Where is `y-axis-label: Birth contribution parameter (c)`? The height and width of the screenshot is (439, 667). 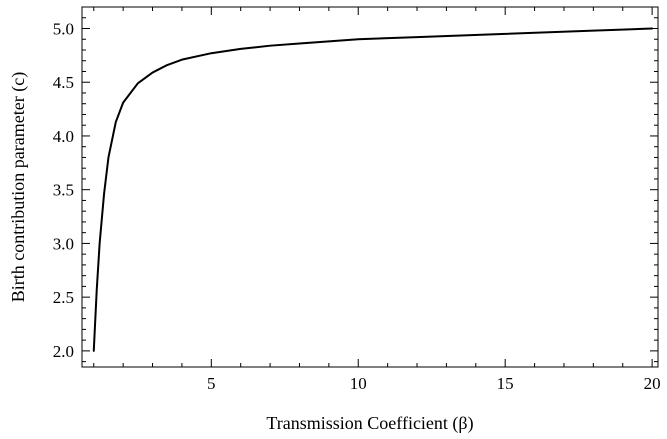
y-axis-label: Birth contribution parameter (c) is located at coordinates (18, 187).